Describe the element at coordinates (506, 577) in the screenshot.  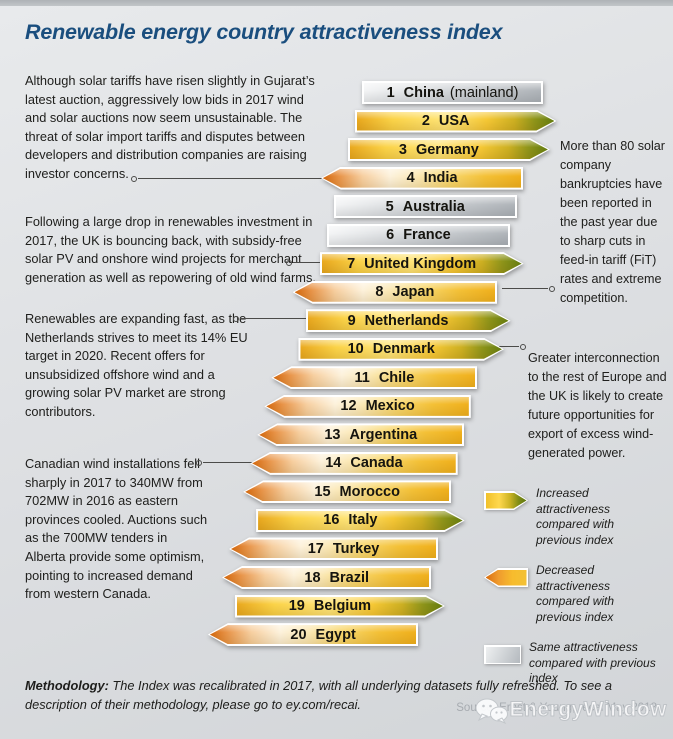
I see `decreased-arrow-icon` at that location.